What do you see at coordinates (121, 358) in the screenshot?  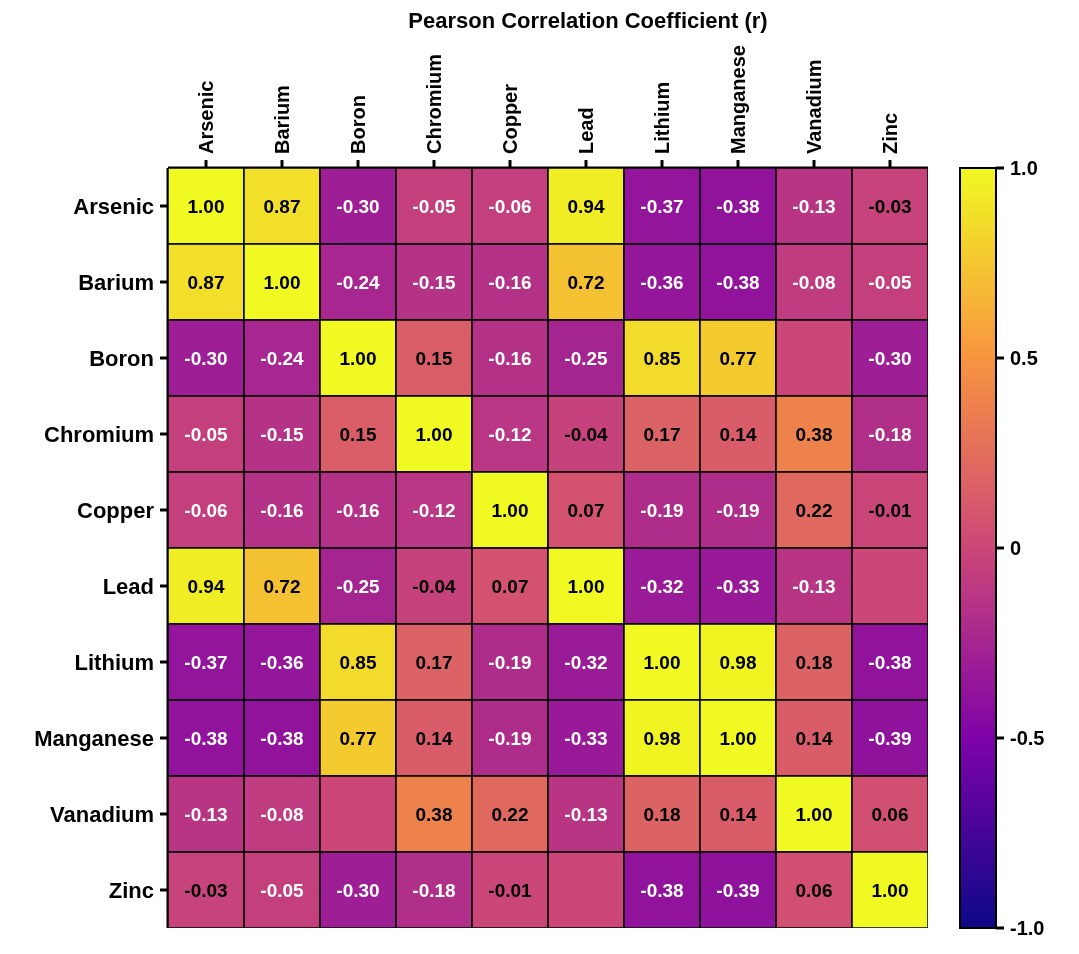 I see `y-tick-label: Boron` at bounding box center [121, 358].